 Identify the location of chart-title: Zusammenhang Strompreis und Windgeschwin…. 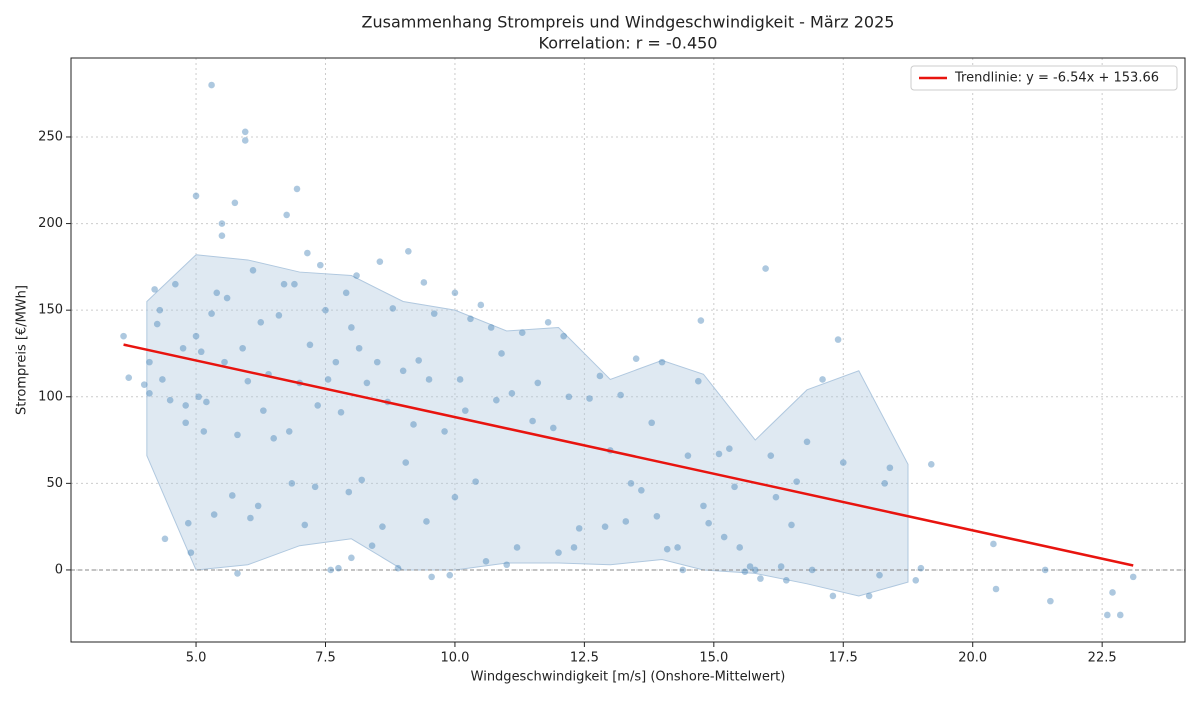
(628, 22).